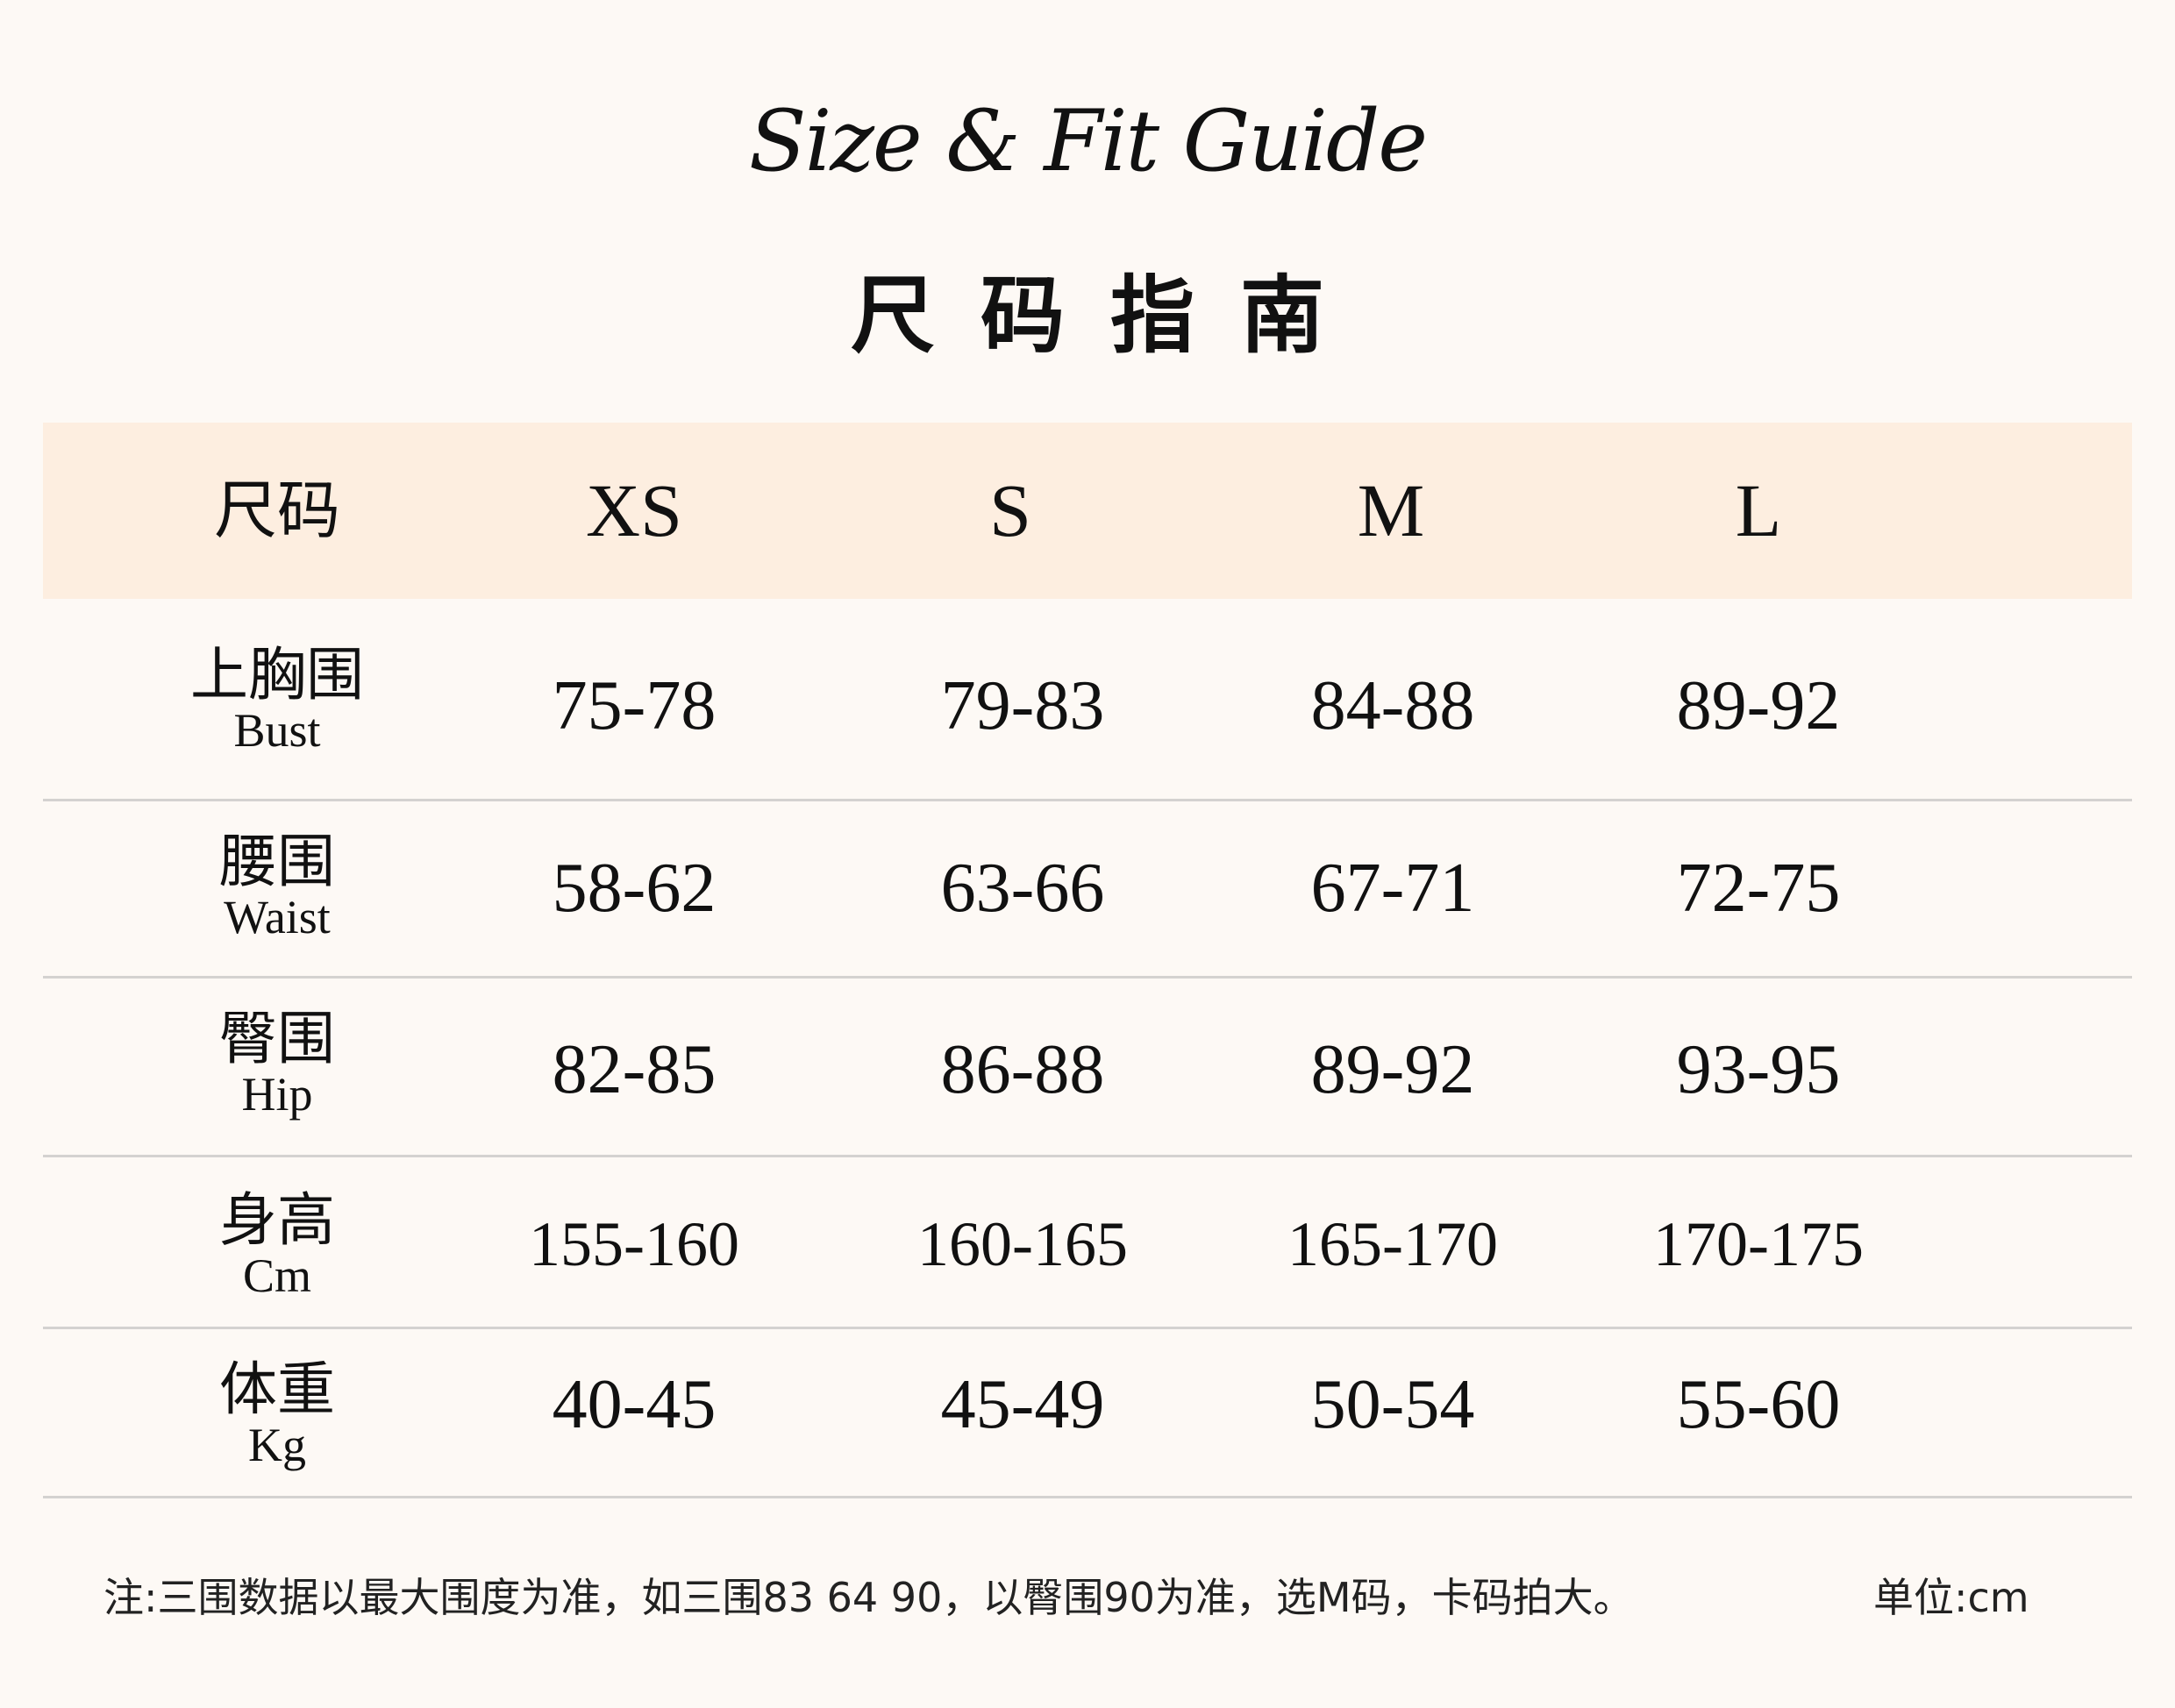  Describe the element at coordinates (1392, 705) in the screenshot. I see `cell-bust-m: 84-88` at that location.